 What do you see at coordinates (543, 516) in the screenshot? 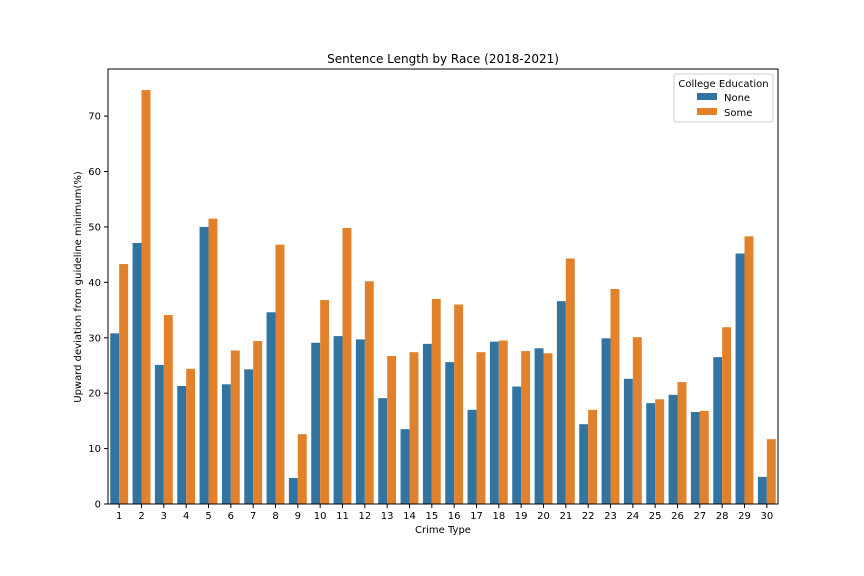
I see `x-tick-label: 20` at bounding box center [543, 516].